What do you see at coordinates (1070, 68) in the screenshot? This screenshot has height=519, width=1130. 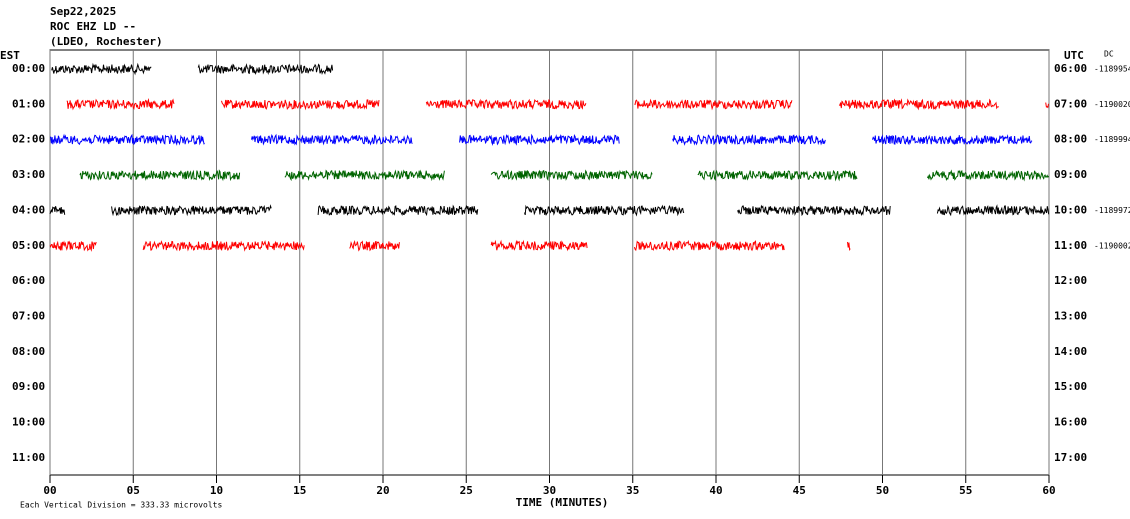 I see `utc-label: 06:00` at bounding box center [1070, 68].